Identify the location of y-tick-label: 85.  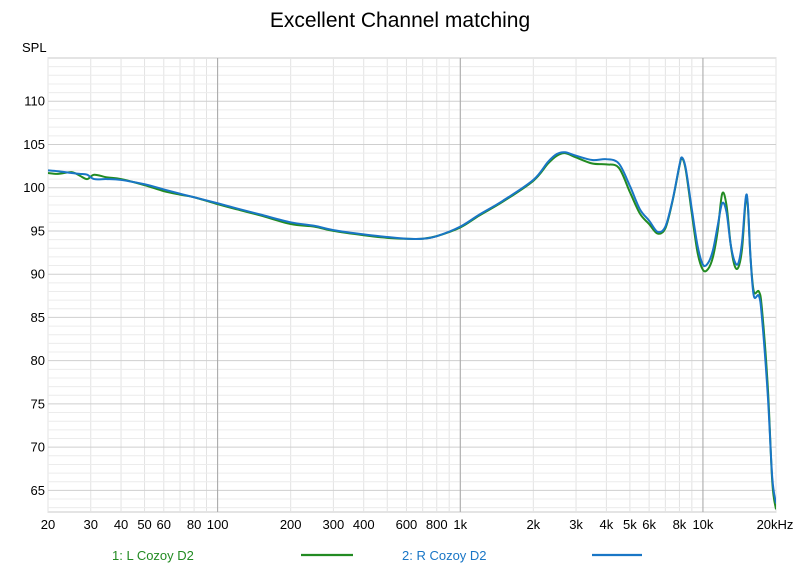
(38, 317).